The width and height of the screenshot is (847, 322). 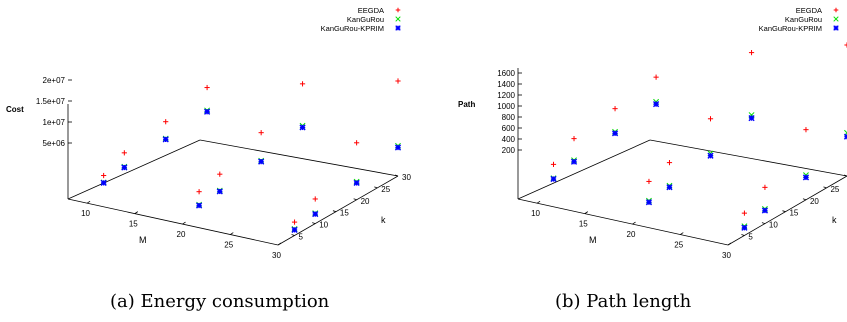 What do you see at coordinates (352, 28) in the screenshot?
I see `legend-label: KanGuRou-KPRIM` at bounding box center [352, 28].